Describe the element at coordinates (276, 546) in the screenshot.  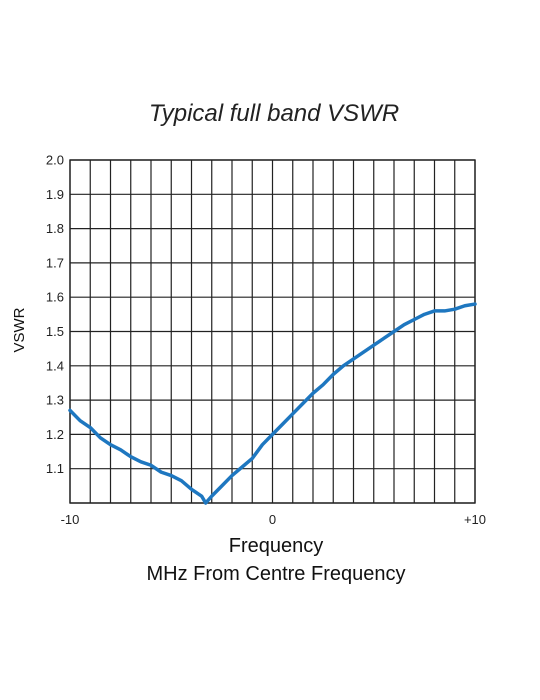
I see `x-axis-label: Frequency` at that location.